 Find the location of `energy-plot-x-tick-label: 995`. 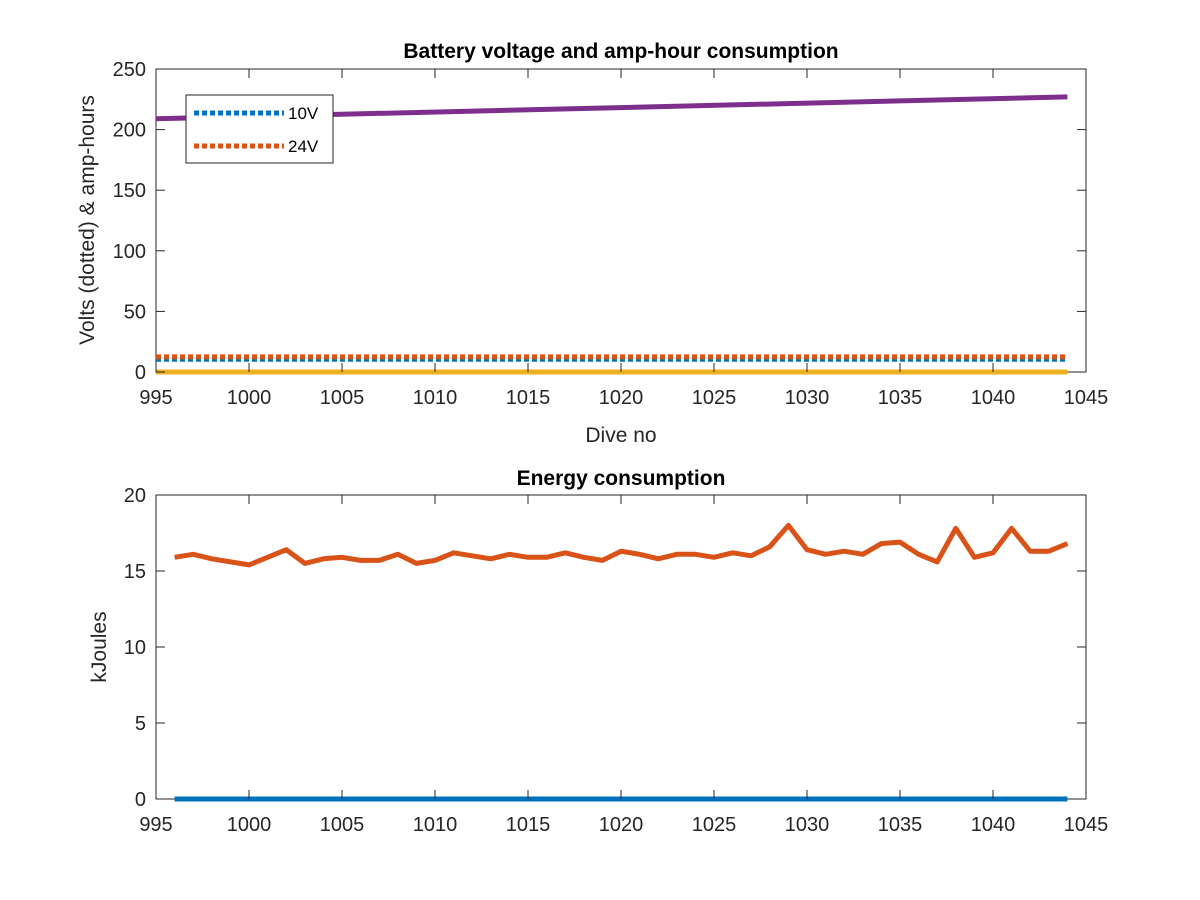

energy-plot-x-tick-label: 995 is located at coordinates (155, 825).